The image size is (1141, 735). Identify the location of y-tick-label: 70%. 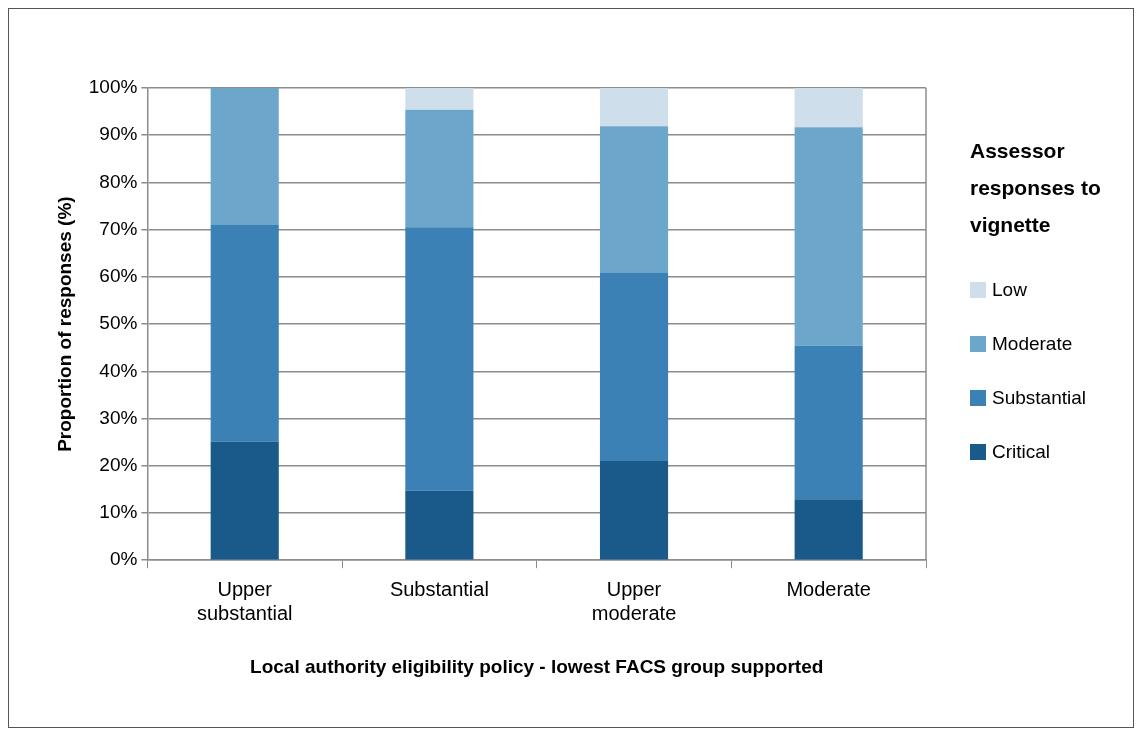
(118, 228).